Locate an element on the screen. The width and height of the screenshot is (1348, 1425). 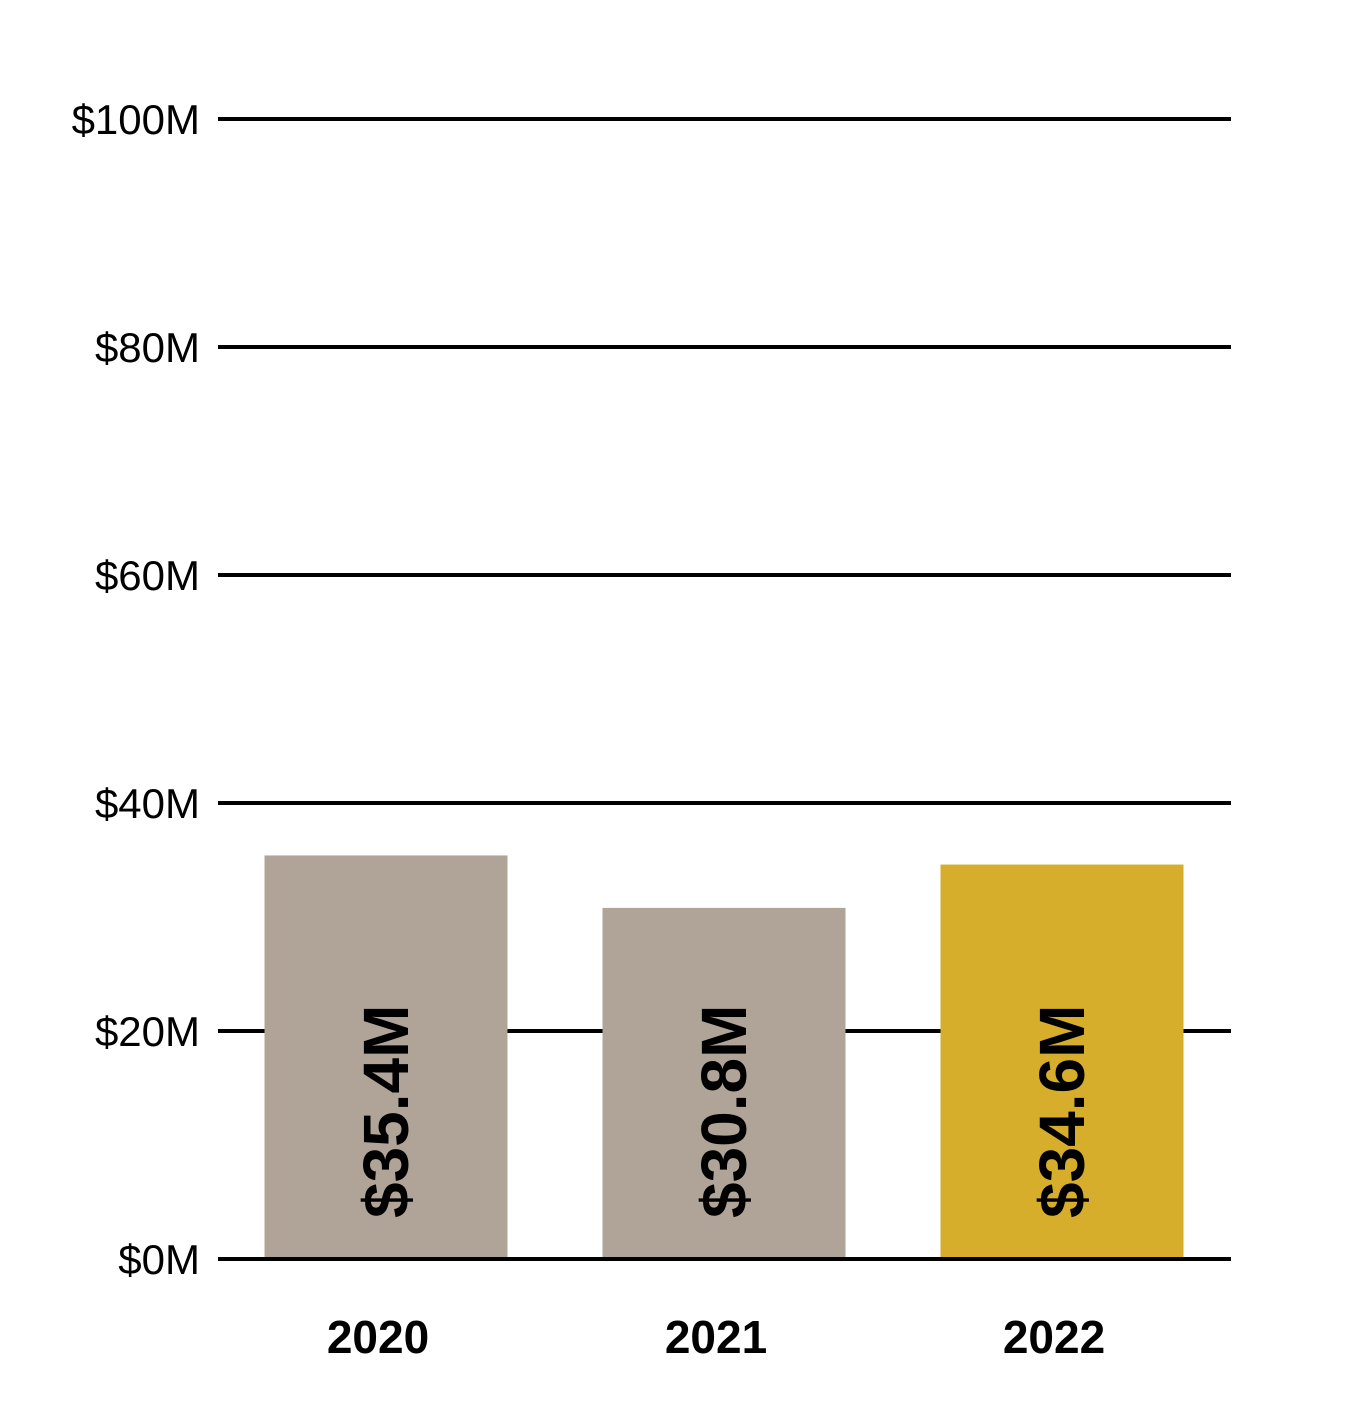
bar-2021 is located at coordinates (724, 1083).